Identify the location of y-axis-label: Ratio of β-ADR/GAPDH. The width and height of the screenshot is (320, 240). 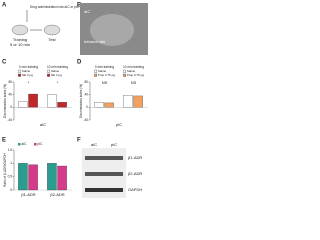
(5, 169).